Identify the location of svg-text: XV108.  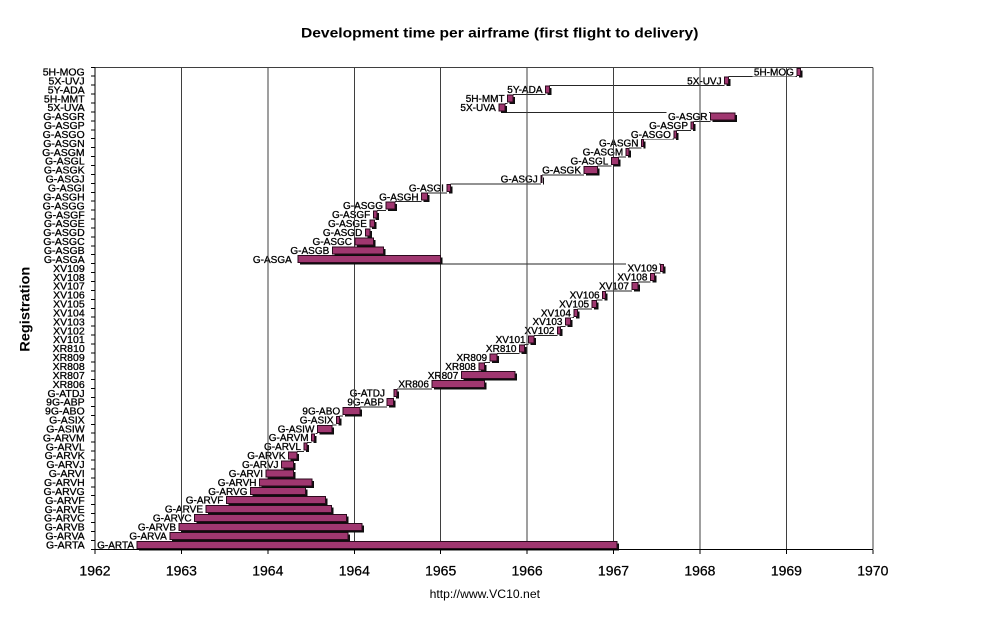
(69, 278).